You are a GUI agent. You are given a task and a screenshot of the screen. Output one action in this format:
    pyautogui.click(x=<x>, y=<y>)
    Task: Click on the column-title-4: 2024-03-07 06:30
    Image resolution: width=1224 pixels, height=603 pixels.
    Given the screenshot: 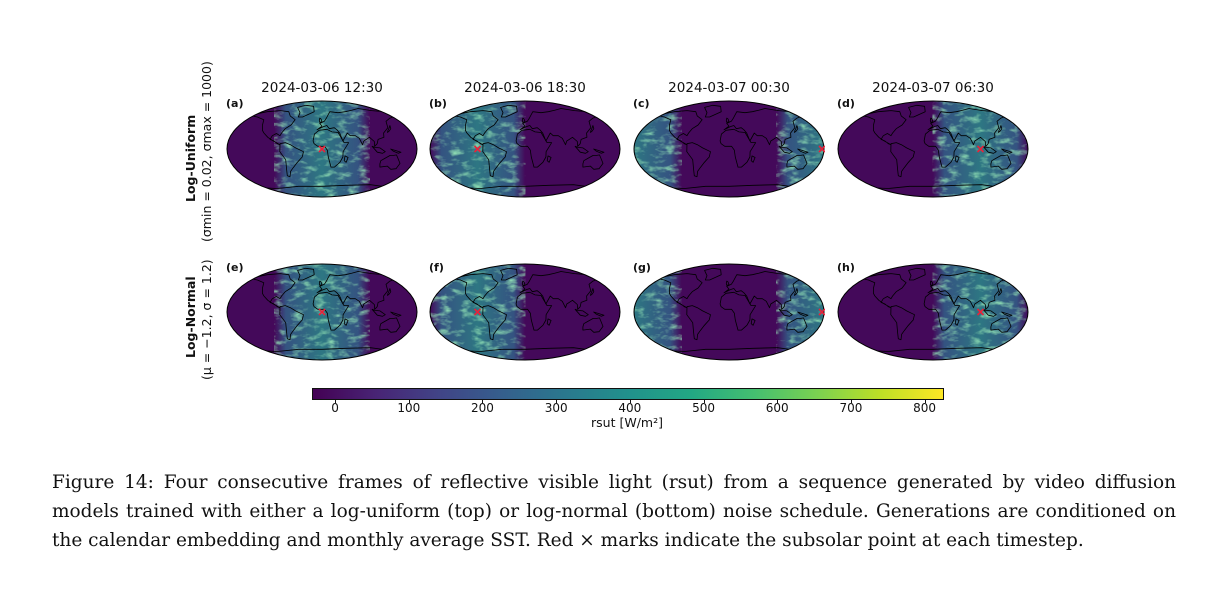 What is the action you would take?
    pyautogui.click(x=933, y=88)
    